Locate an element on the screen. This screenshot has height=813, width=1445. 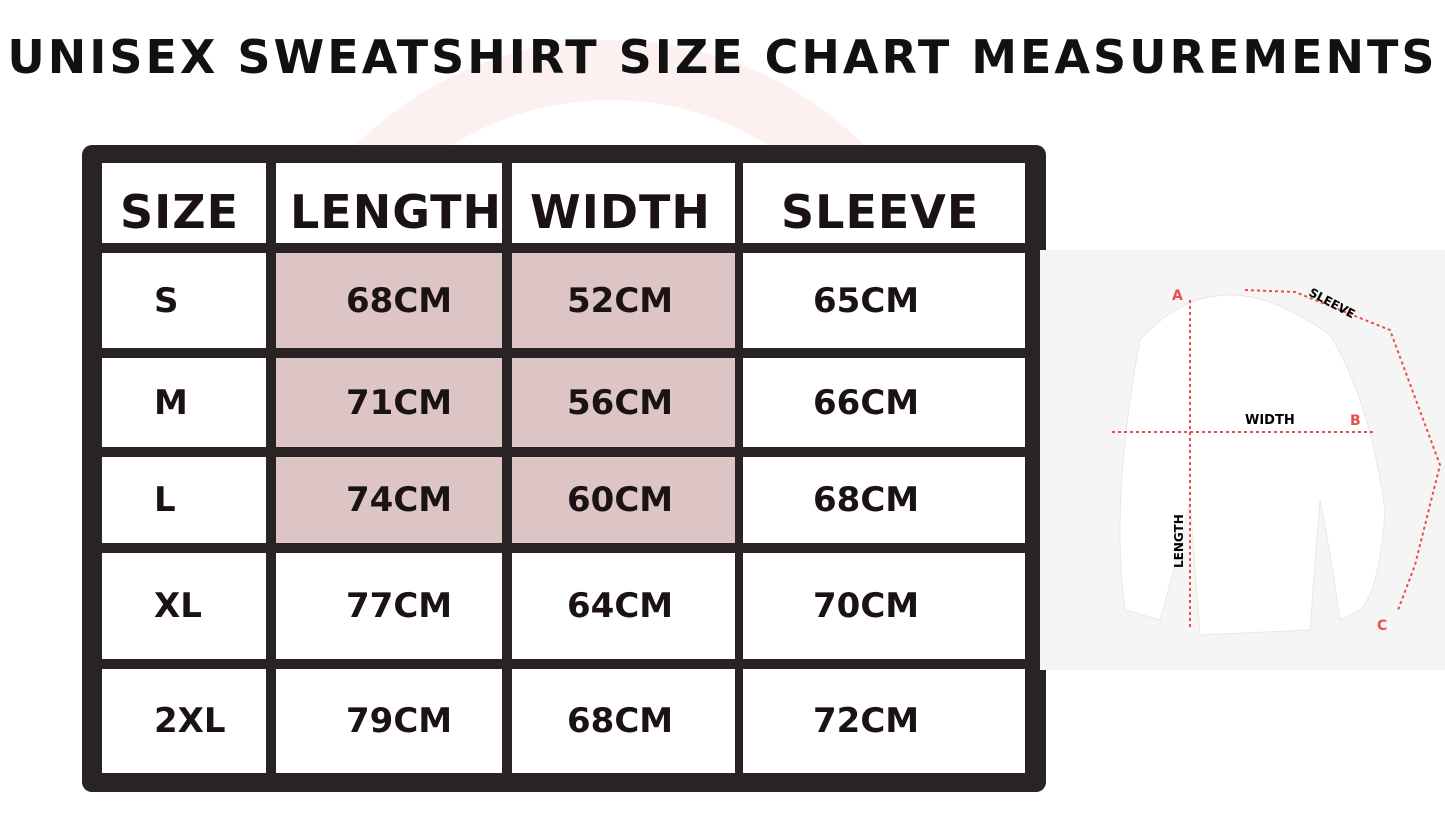
measurement-cell: 79CM is located at coordinates (389, 721).